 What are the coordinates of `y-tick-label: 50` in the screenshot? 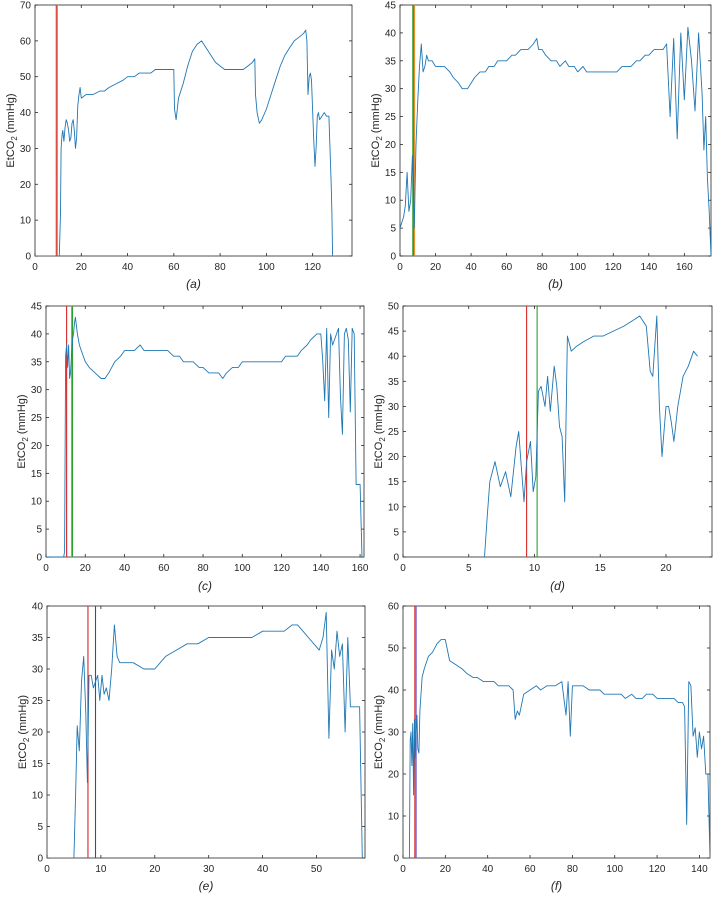 It's located at (394, 649).